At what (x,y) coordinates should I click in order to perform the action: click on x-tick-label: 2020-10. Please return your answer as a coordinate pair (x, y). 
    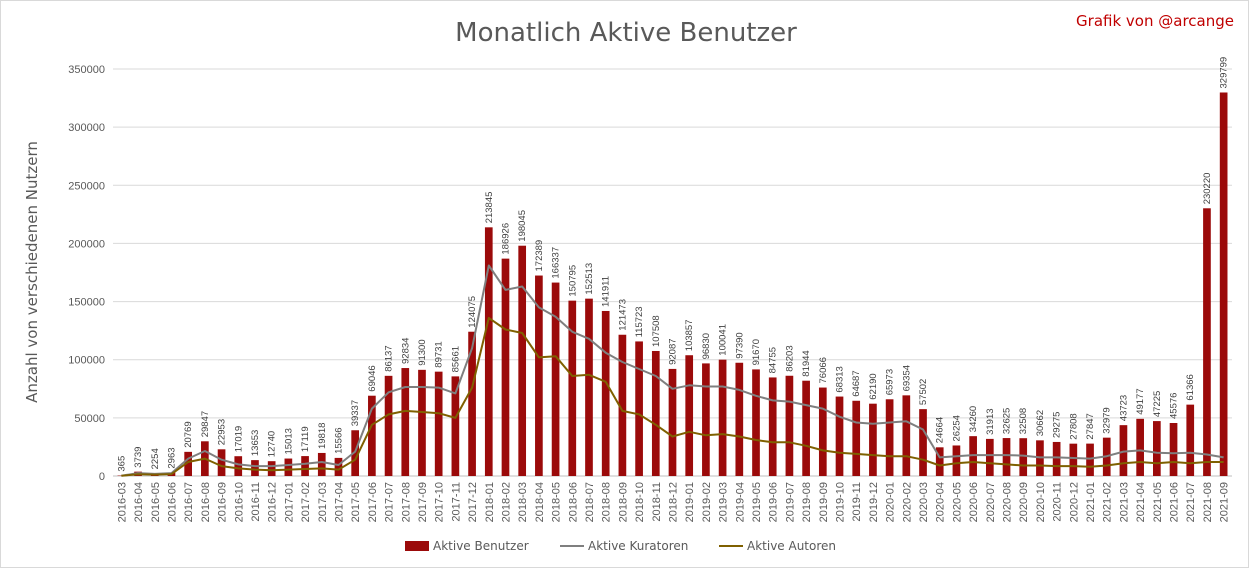
    Looking at the image, I should click on (1041, 502).